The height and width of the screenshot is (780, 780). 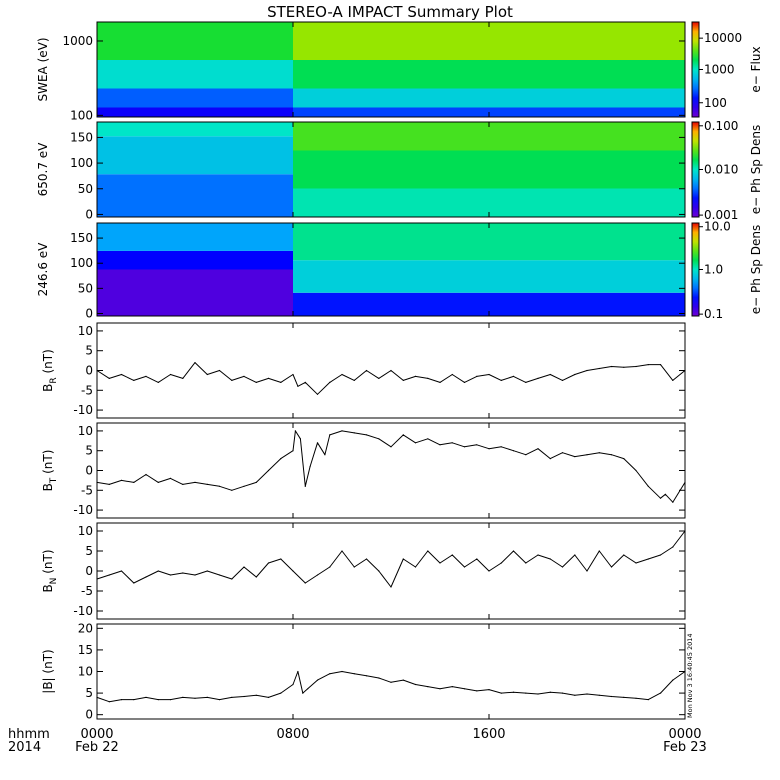 I want to click on y-label-subscript: N, so click(x=54, y=581).